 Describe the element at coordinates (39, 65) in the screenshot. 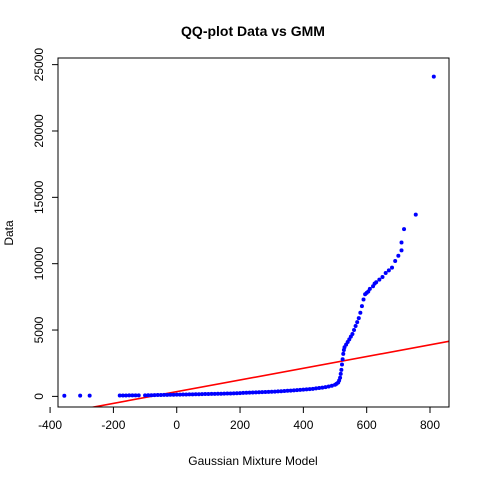

I see `y-tick-label: 25000` at that location.